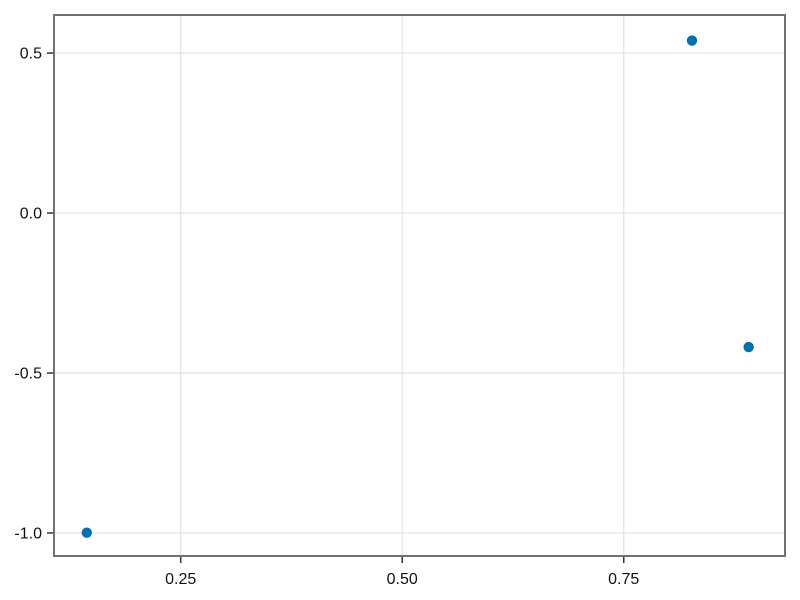 The height and width of the screenshot is (600, 800). What do you see at coordinates (28, 374) in the screenshot?
I see `y-tick-label: -0.5` at bounding box center [28, 374].